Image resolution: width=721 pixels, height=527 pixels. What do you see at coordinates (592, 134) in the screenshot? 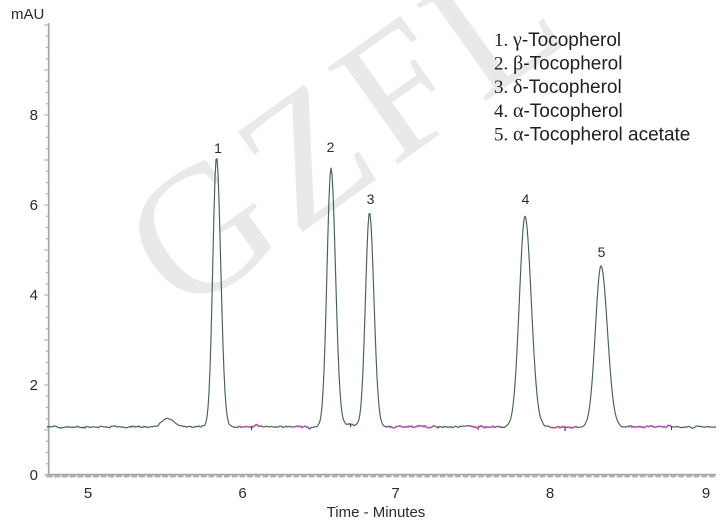
I see `svg-text: 5. α-Tocopherol acetate` at bounding box center [592, 134].